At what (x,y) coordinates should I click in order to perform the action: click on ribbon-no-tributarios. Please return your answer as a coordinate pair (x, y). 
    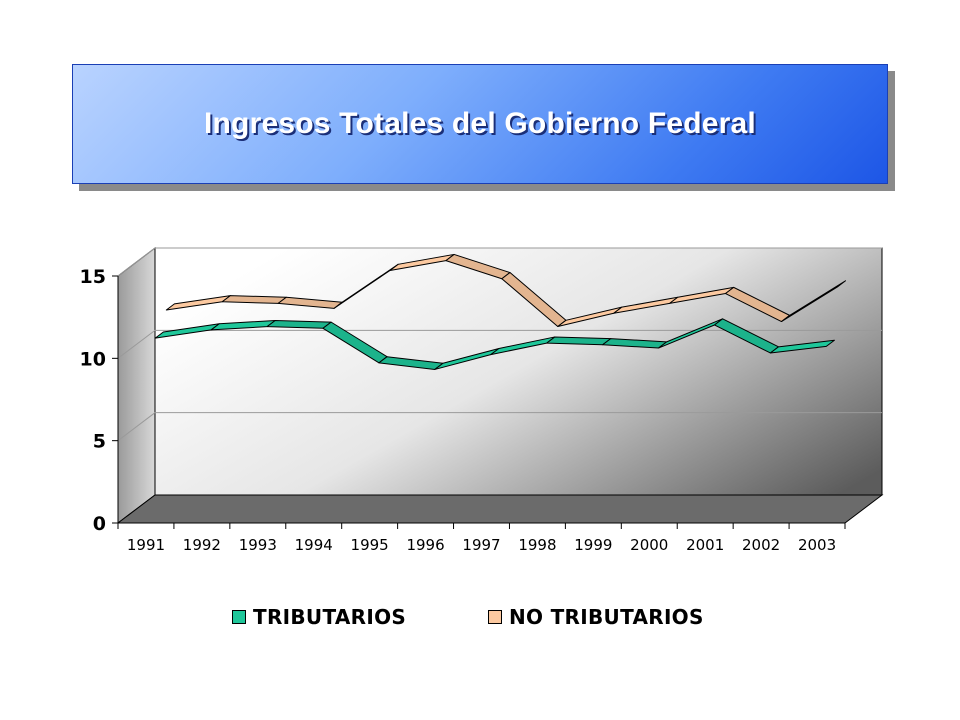
    Looking at the image, I should click on (506, 290).